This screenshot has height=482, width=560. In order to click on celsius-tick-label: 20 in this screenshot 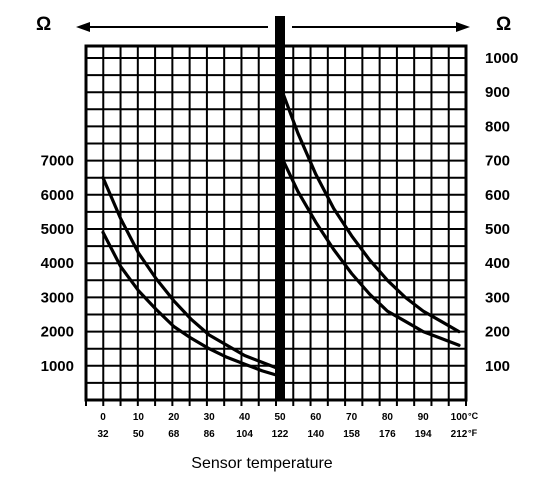, I will do `click(174, 417)`.